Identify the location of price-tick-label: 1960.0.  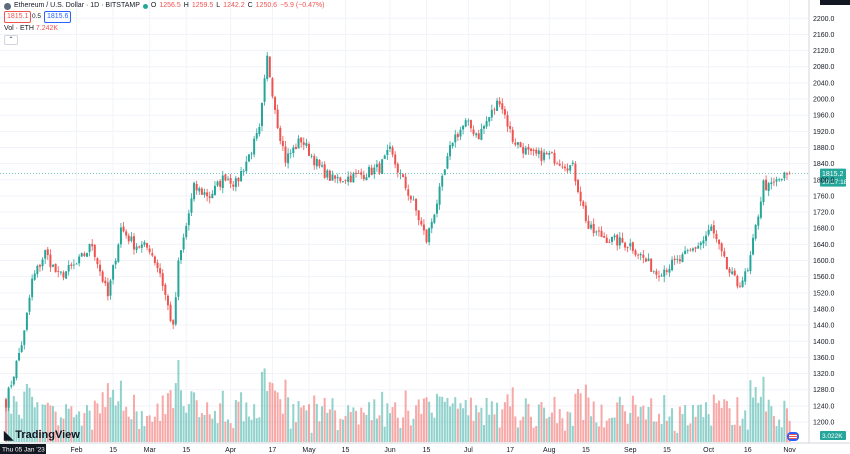
(824, 116).